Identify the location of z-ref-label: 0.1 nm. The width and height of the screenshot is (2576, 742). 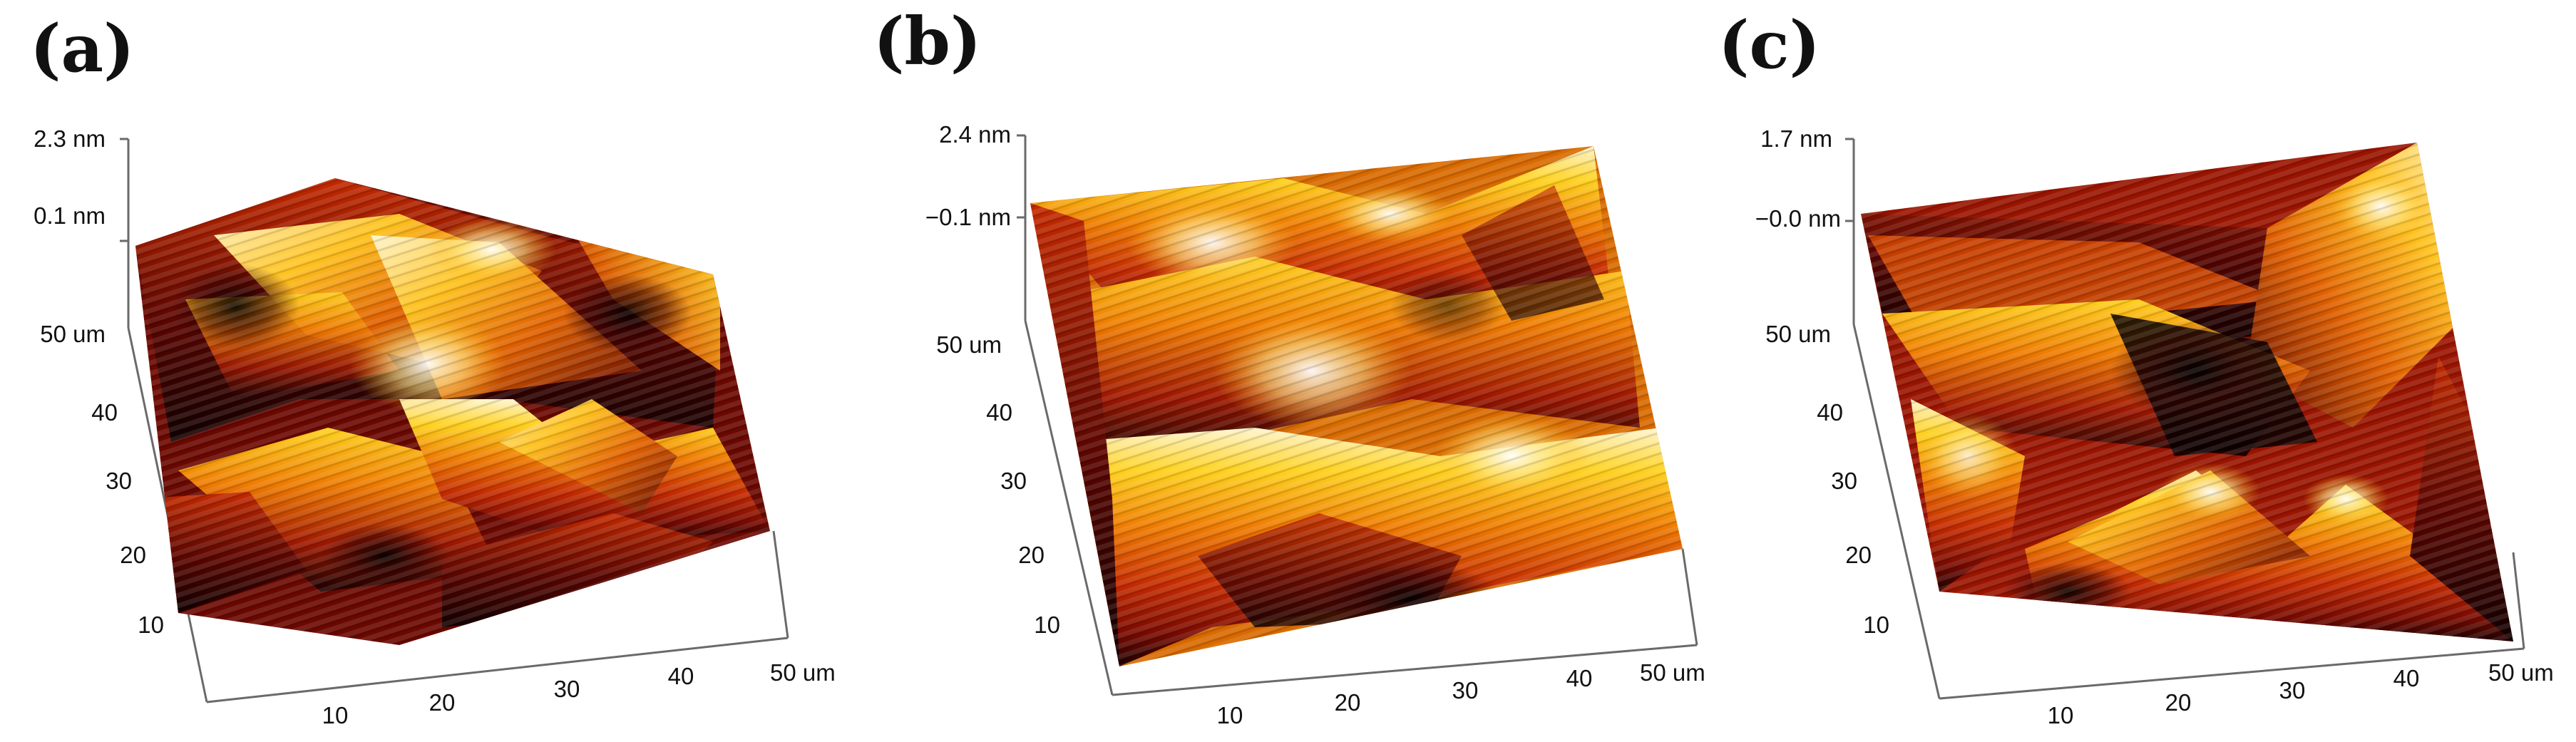
(70, 215).